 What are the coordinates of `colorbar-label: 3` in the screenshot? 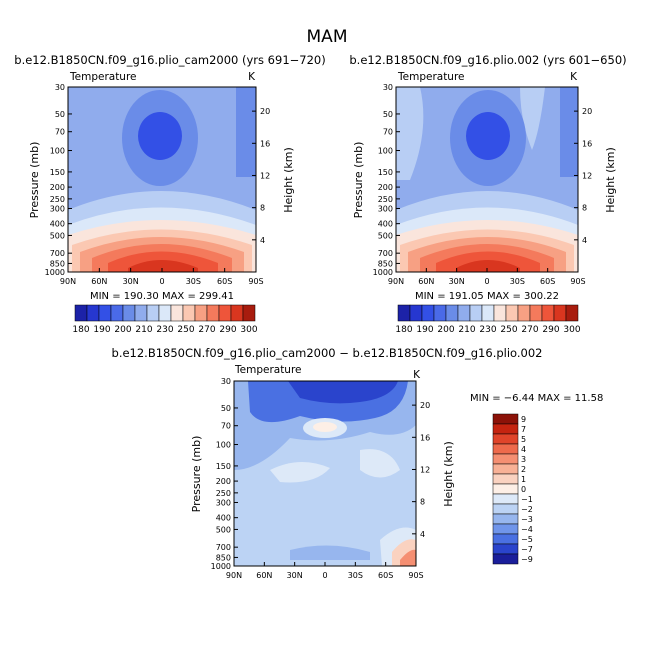 It's located at (523, 459).